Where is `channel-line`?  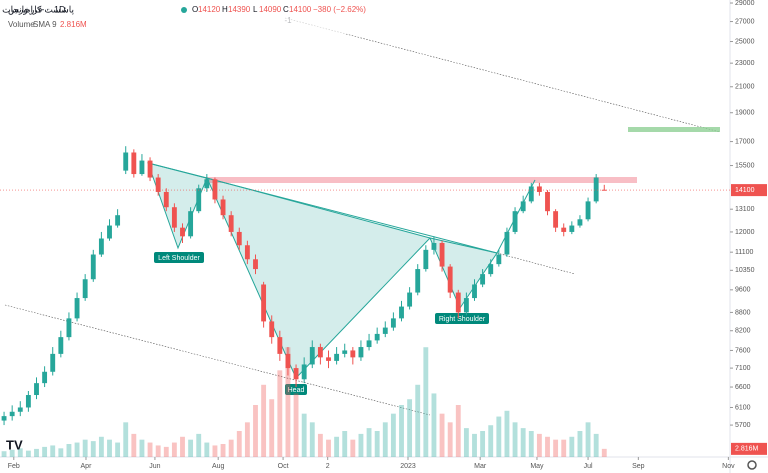
channel-line is located at coordinates (217, 360).